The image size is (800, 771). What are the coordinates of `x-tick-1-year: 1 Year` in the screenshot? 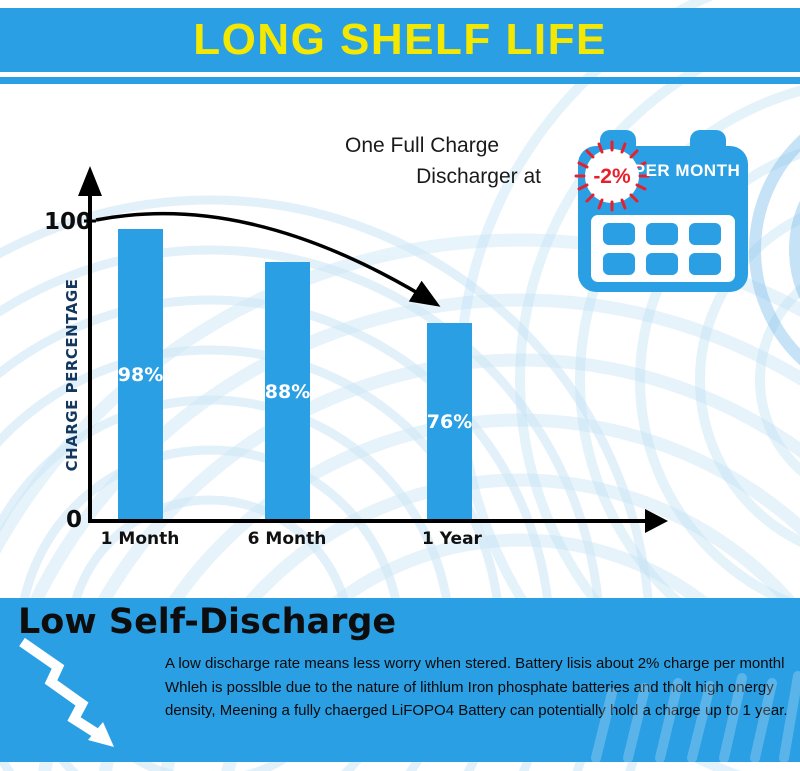 It's located at (452, 539).